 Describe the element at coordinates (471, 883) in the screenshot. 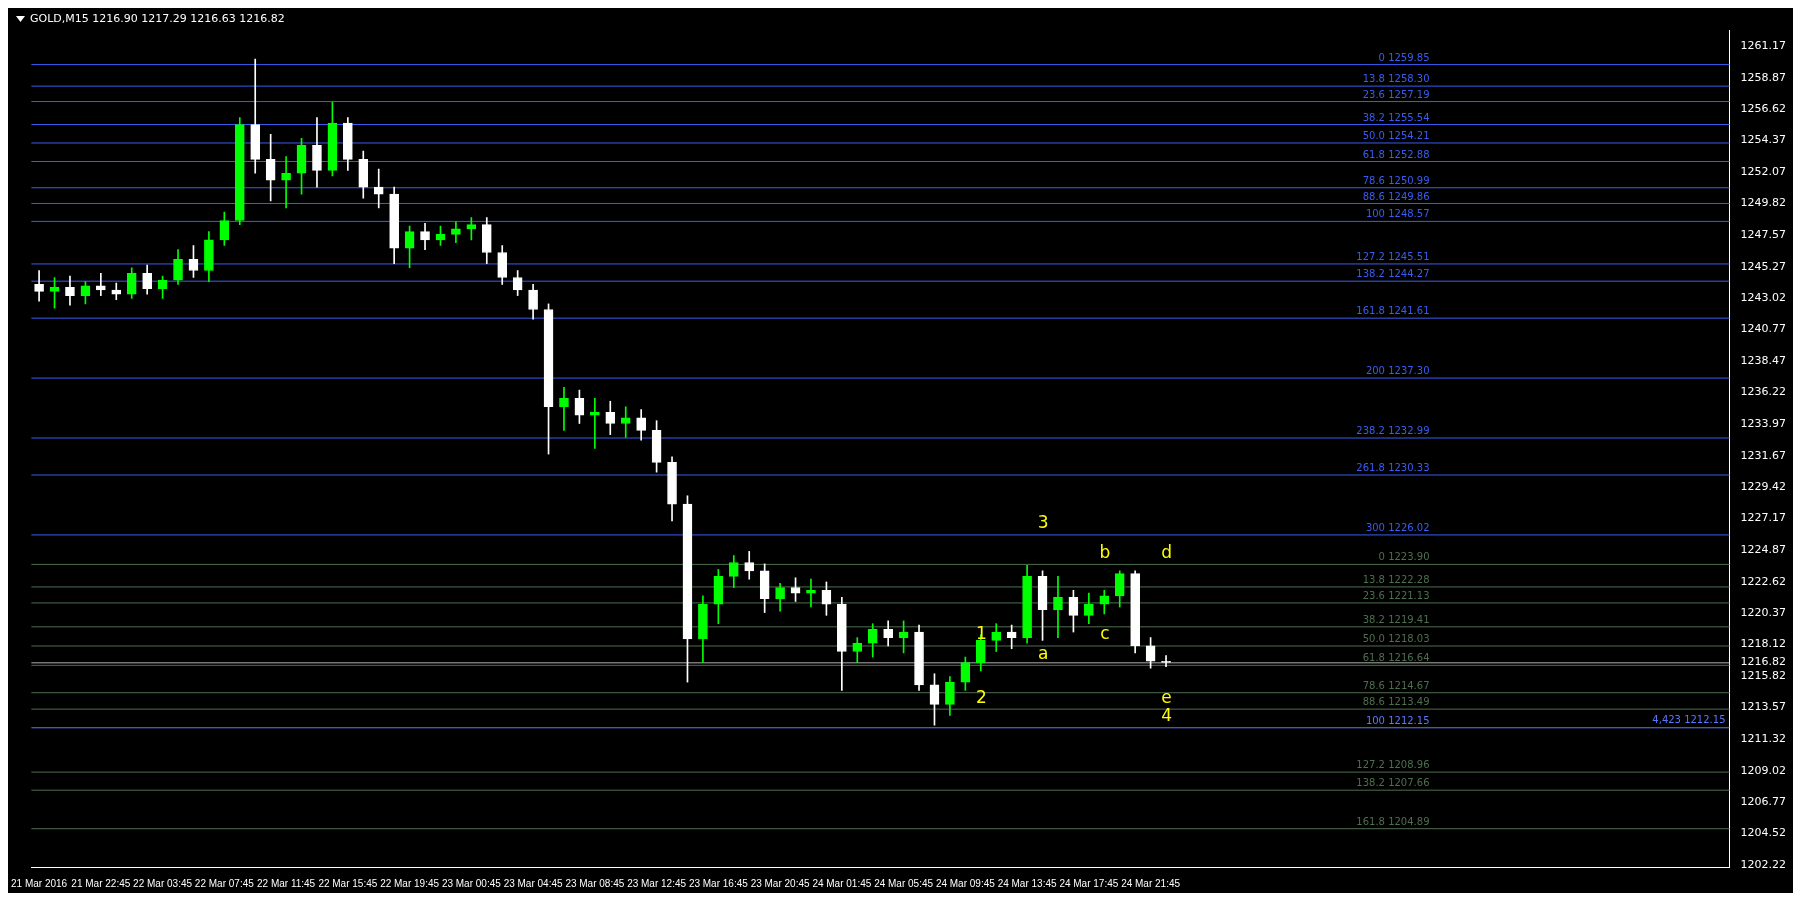

I see `x-tick-label: 23 Mar 00:45` at that location.